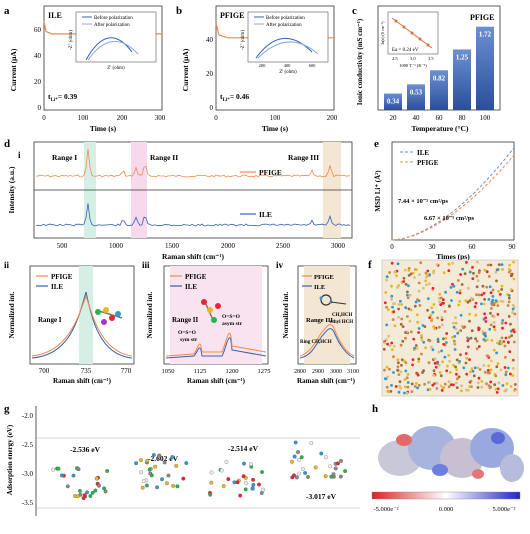 The width and height of the screenshot is (530, 534). What do you see at coordinates (232, 15) in the screenshot?
I see `sample-label: PFIGE` at bounding box center [232, 15].